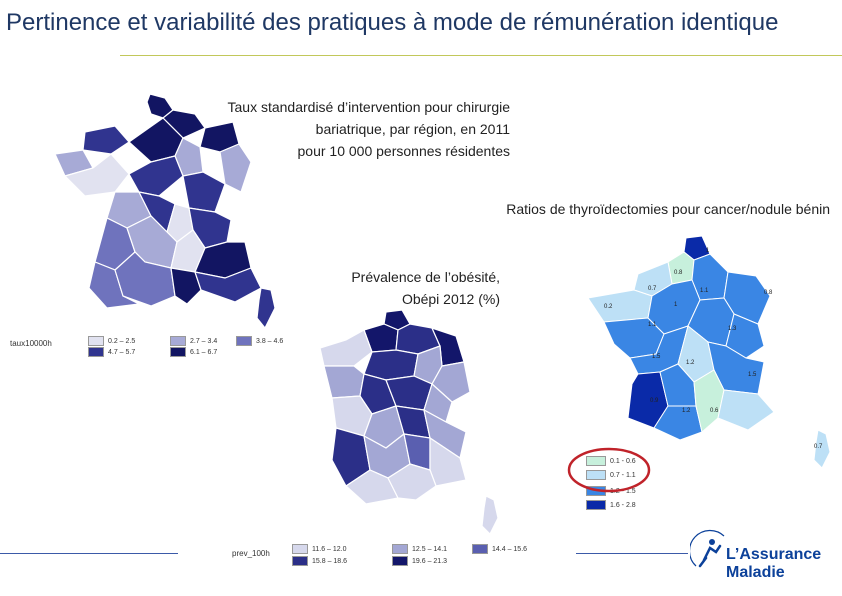 This screenshot has height=596, width=842. Describe the element at coordinates (623, 461) in the screenshot. I see `legend-range: 0.1 - 0.6` at that location.